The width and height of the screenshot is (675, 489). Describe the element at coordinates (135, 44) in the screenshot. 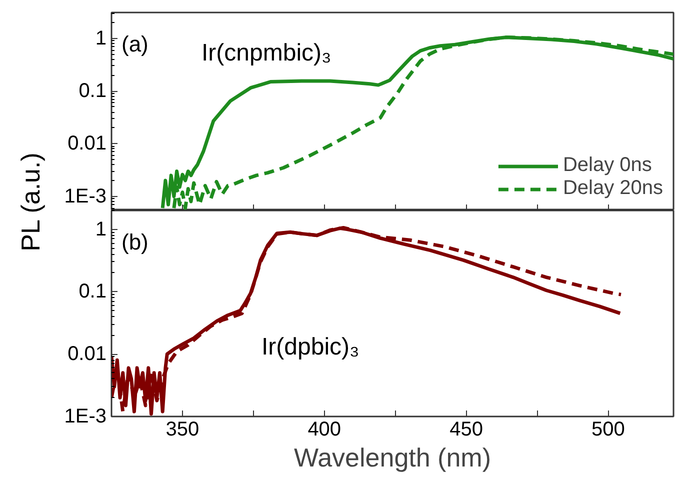

I see `annotation: (a)` at that location.